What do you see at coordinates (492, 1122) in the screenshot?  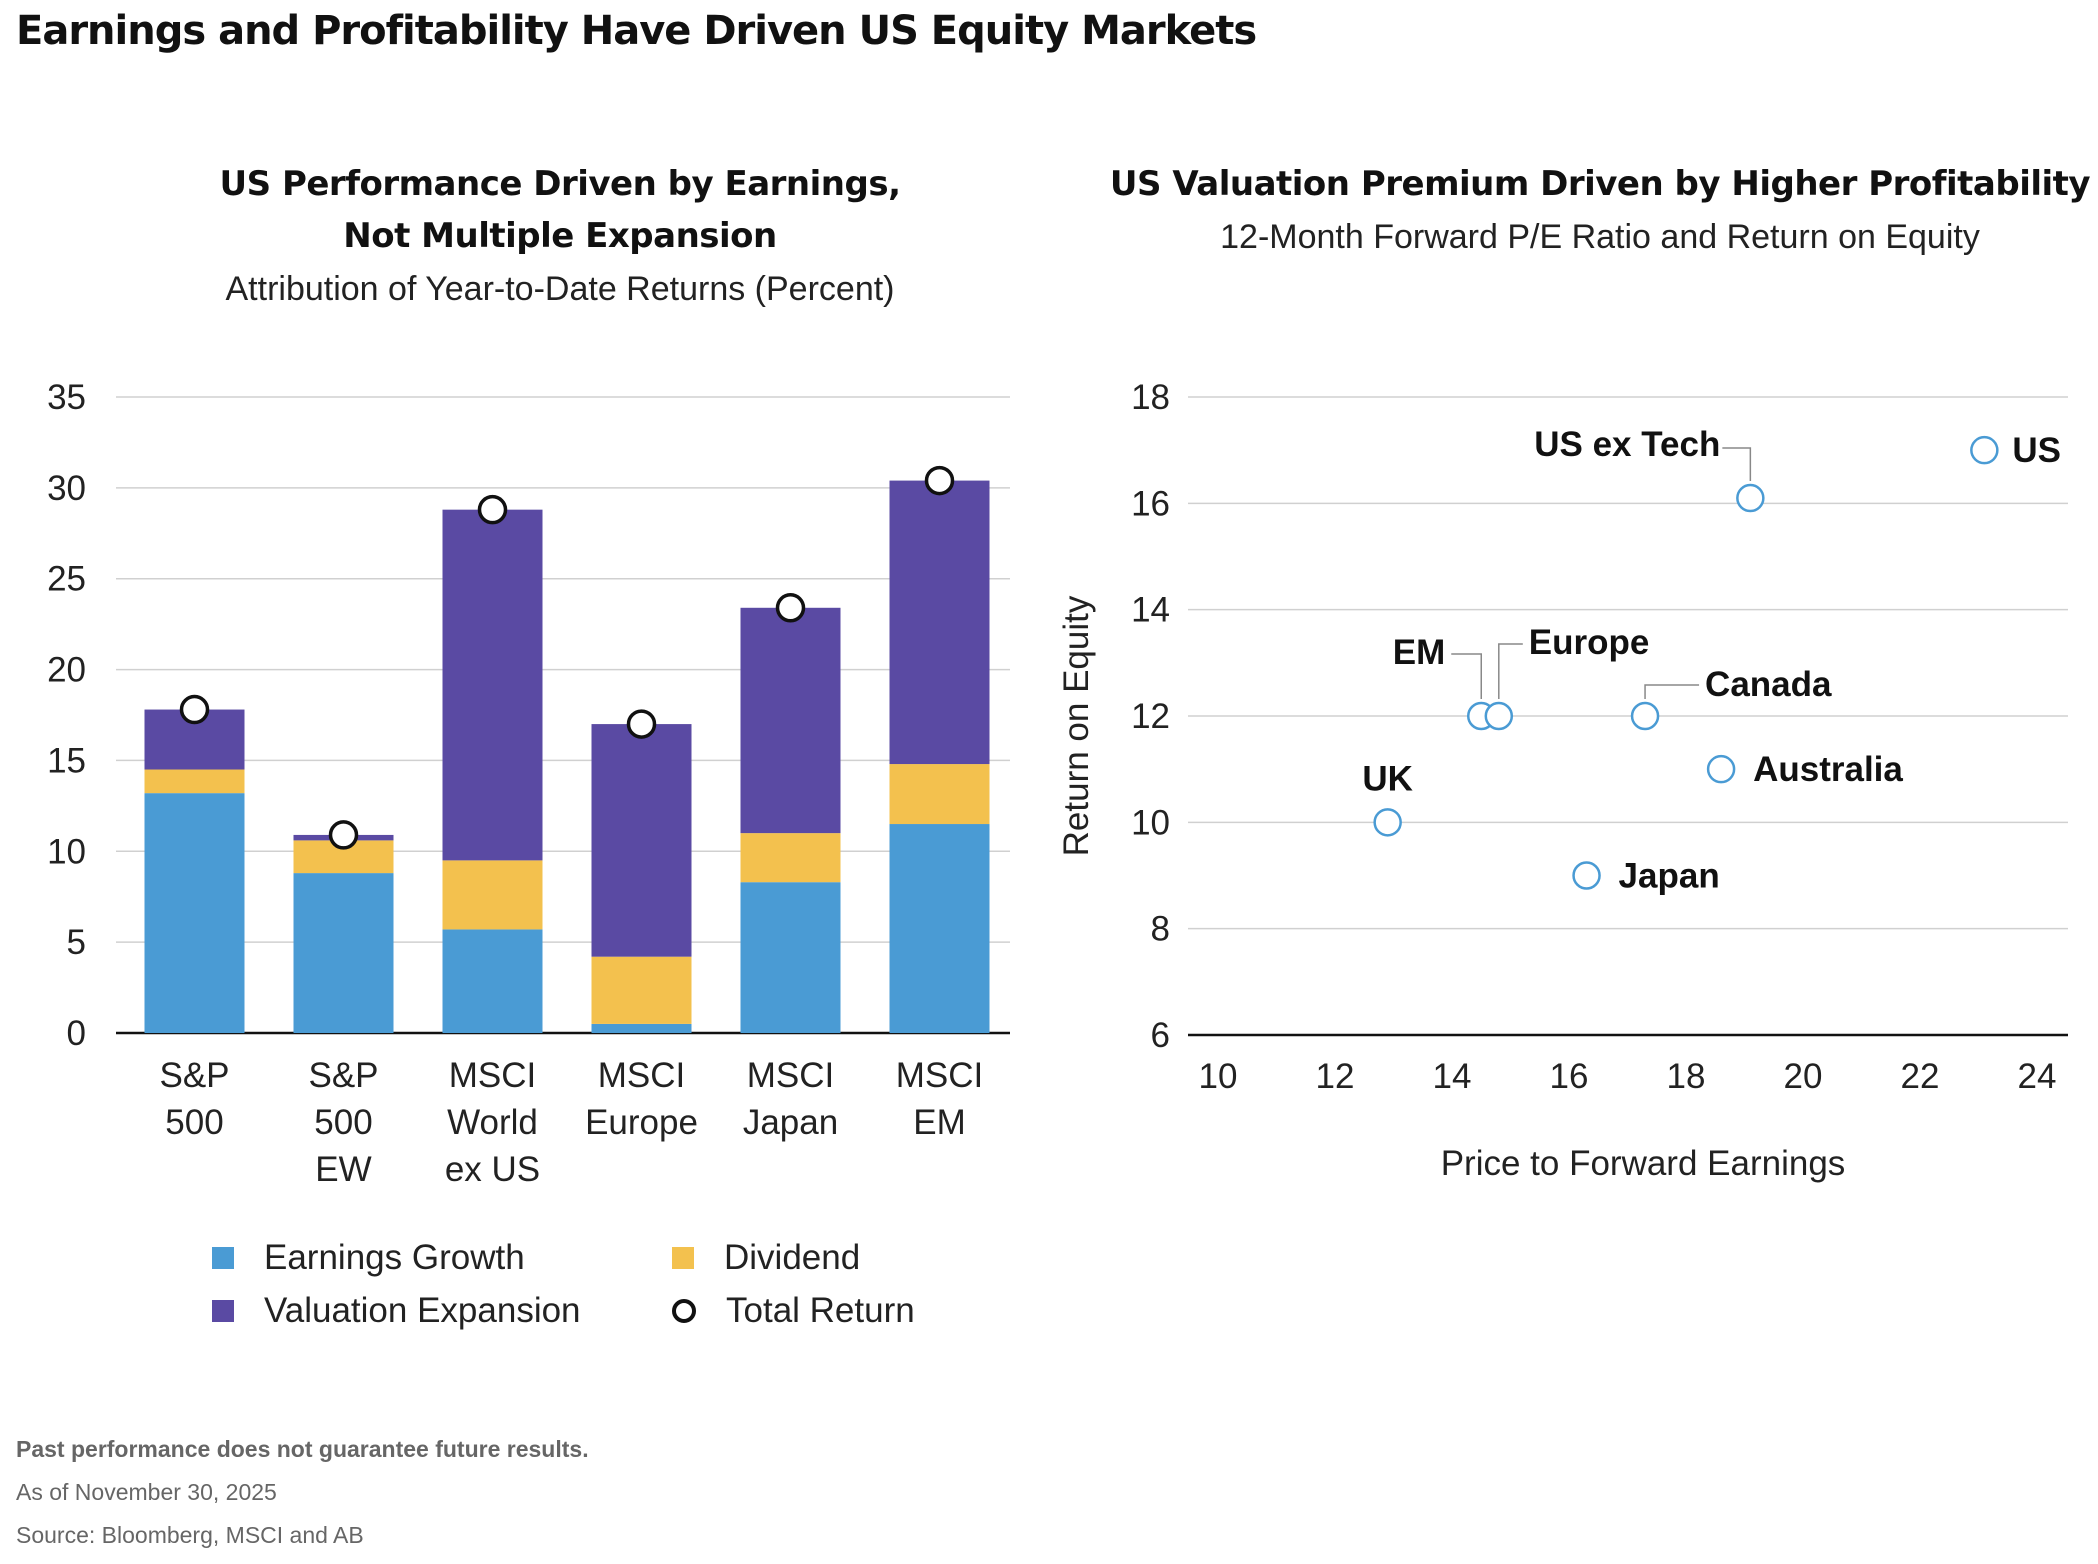 I see `x-tick-label: World` at bounding box center [492, 1122].